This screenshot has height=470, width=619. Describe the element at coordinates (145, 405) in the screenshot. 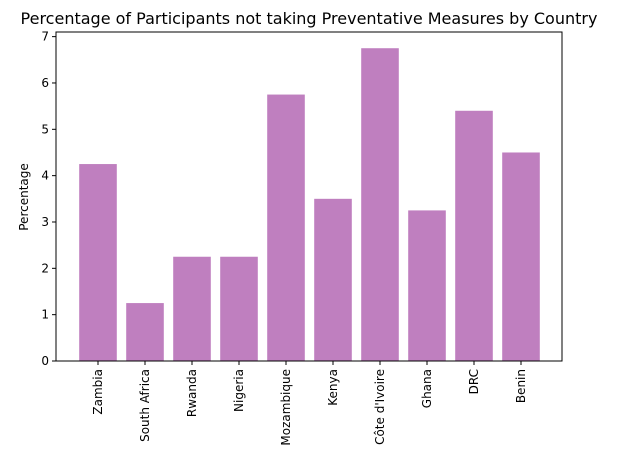

I see `x-tick-label: South Africa` at that location.